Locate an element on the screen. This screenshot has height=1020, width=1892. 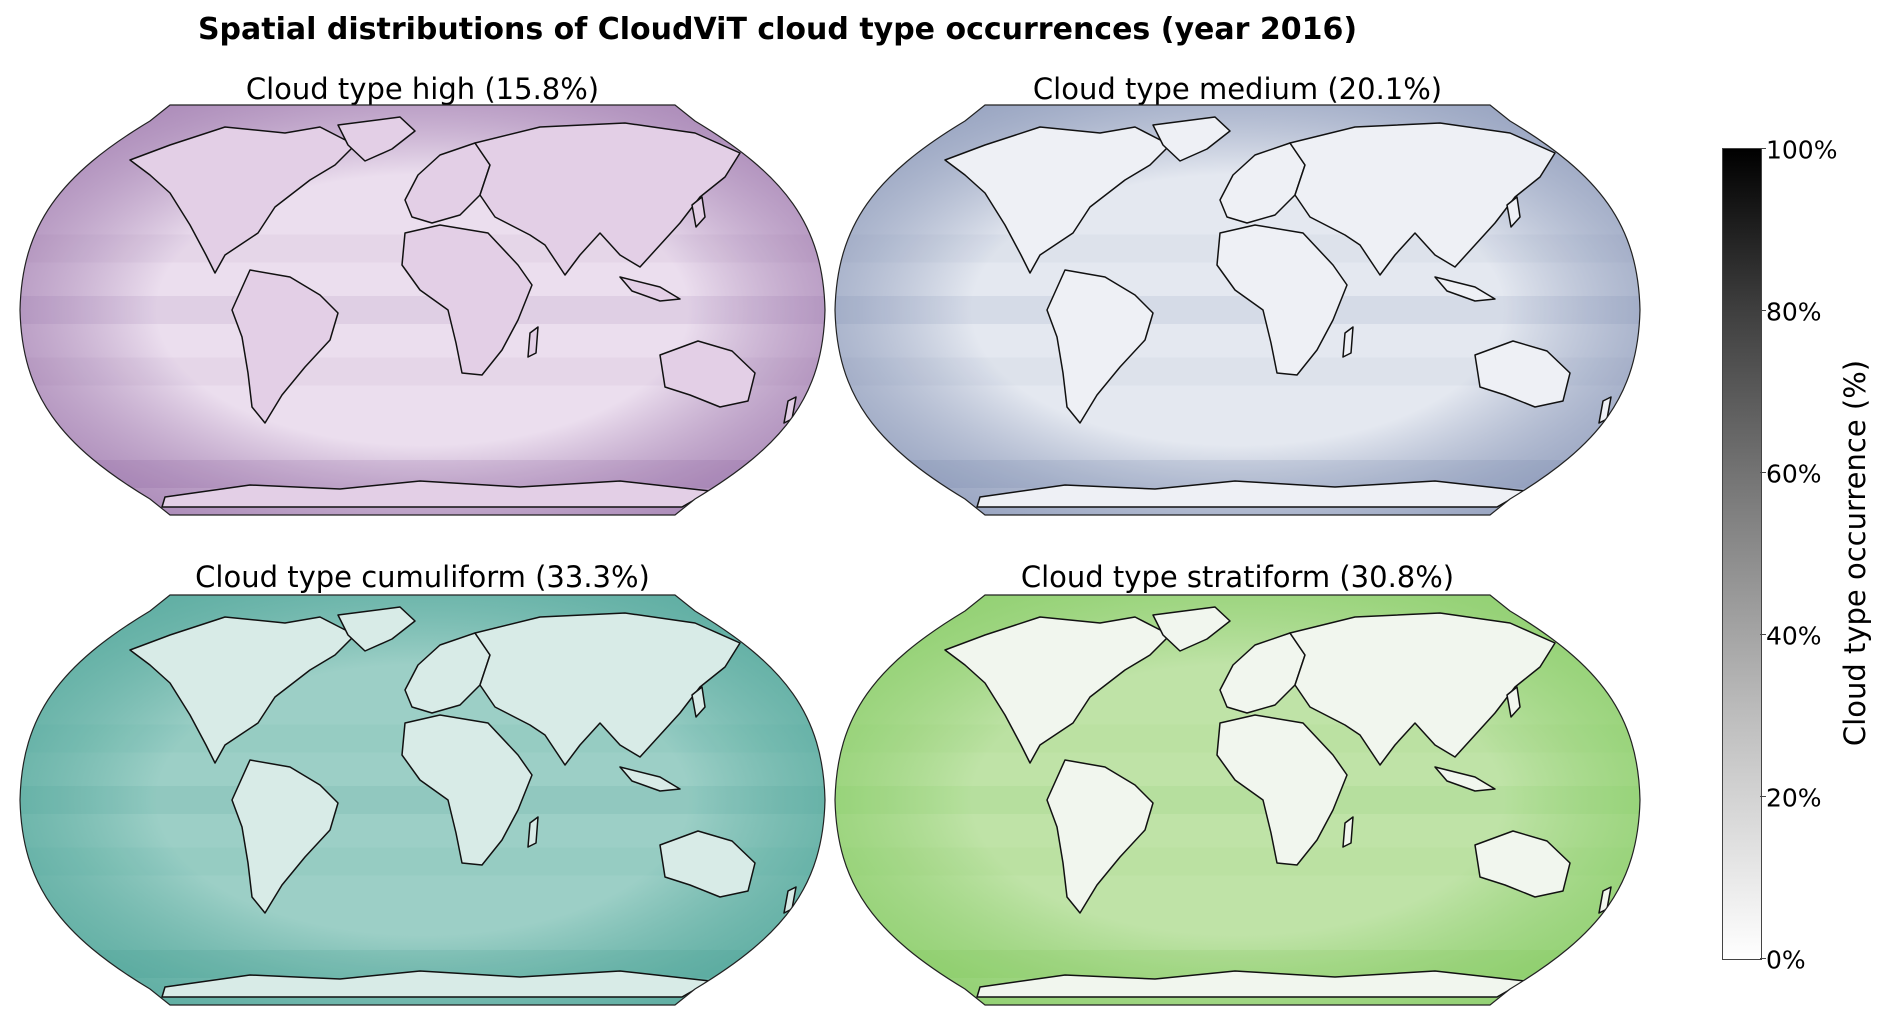
colorbar-tick-60: 60% is located at coordinates (1794, 474).